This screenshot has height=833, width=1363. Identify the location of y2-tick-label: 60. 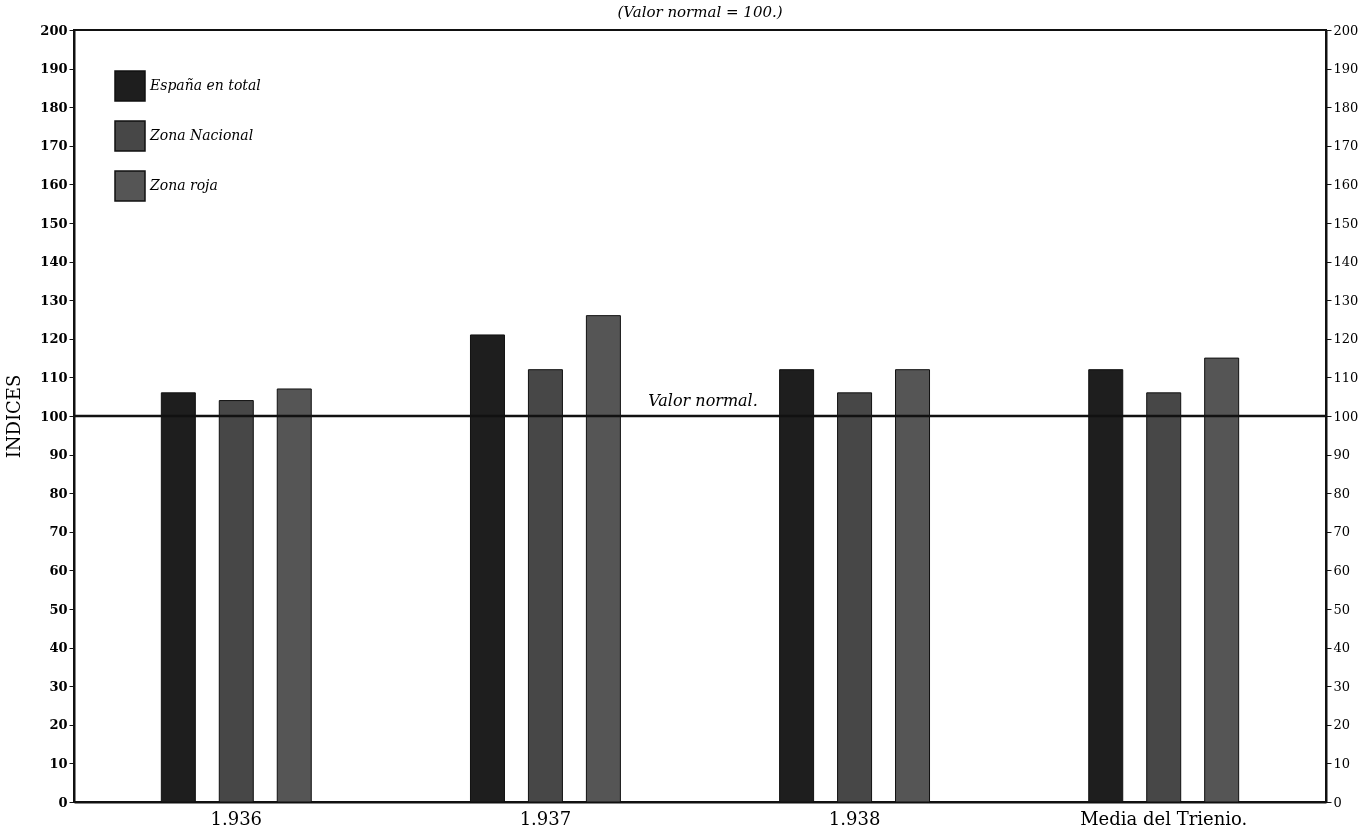
(1342, 570).